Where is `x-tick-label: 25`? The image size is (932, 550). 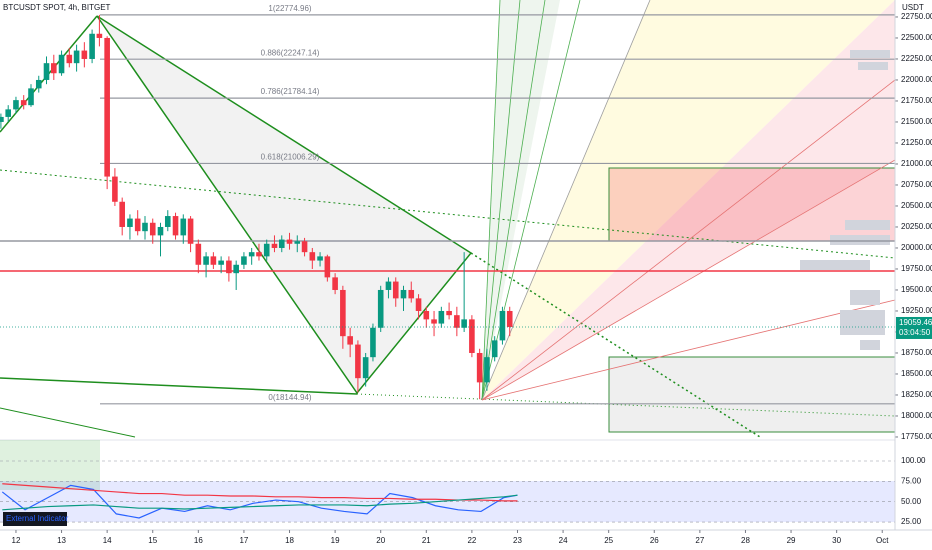
x-tick-label: 25 is located at coordinates (608, 540).